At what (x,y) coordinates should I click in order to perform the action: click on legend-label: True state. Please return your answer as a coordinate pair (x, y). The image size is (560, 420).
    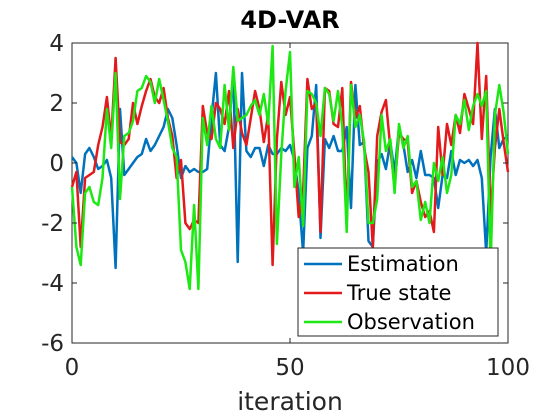
    Looking at the image, I should click on (398, 293).